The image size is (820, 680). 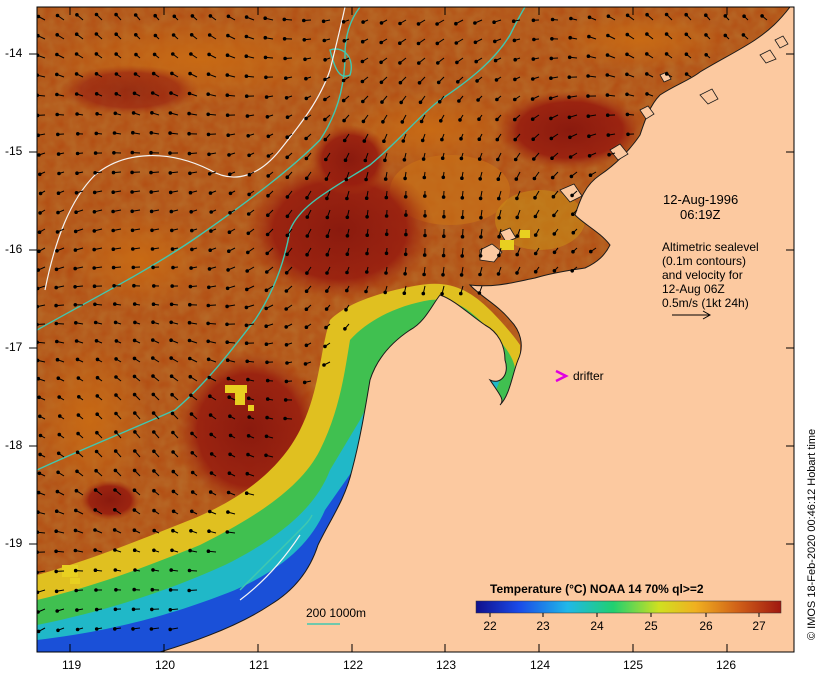 I want to click on colorbar-ticks, so click(x=624, y=615).